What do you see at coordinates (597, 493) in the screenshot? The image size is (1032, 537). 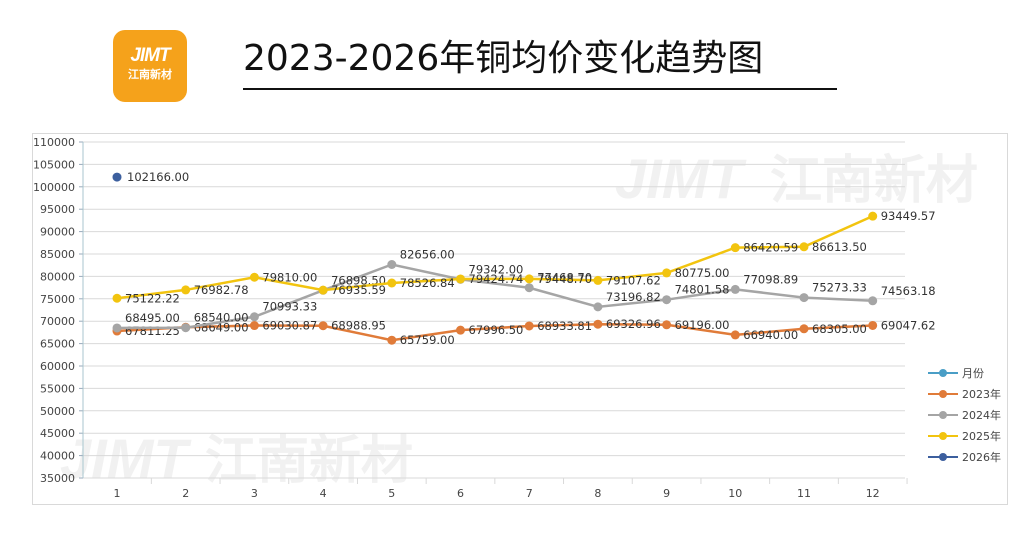 I see `x-tick-label: 8` at bounding box center [597, 493].